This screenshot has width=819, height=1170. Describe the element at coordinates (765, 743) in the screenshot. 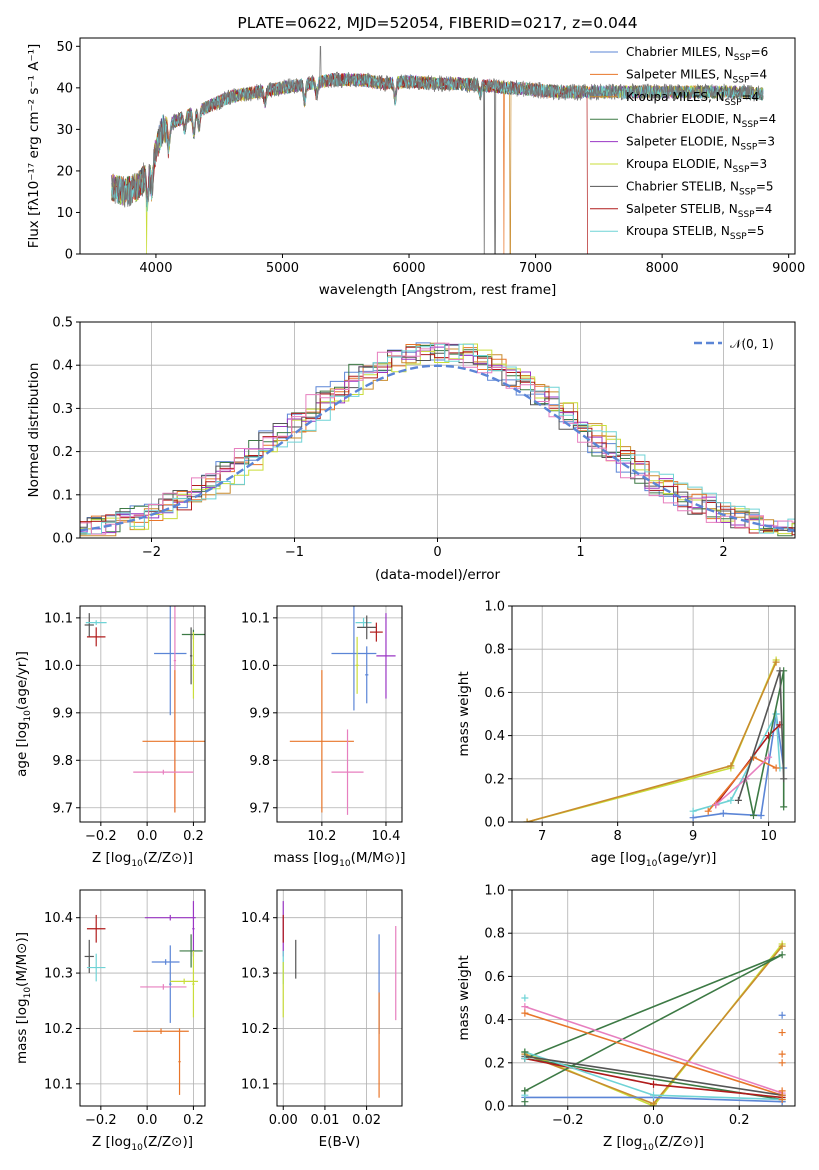

I see `massweight_vs_age-series-chabrier_elodie` at that location.